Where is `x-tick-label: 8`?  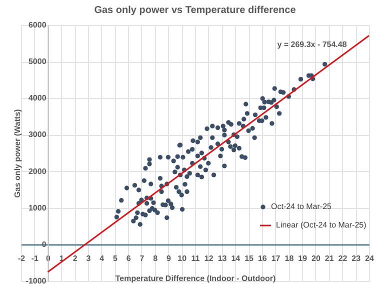 x-tick-label: 8 is located at coordinates (155, 258).